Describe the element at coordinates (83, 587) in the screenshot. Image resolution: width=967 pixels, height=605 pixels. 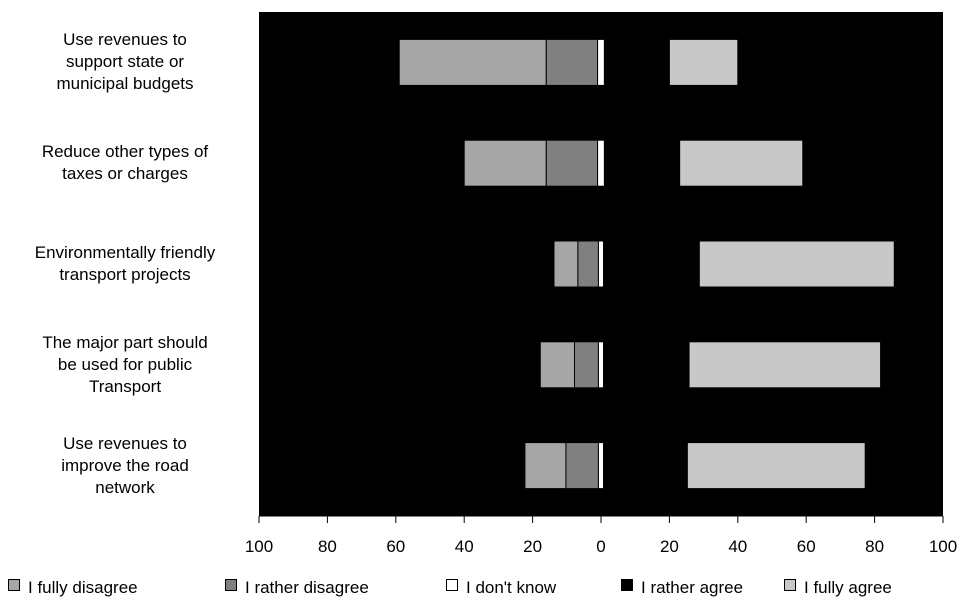
I see `legend-label: I fully disagree` at that location.